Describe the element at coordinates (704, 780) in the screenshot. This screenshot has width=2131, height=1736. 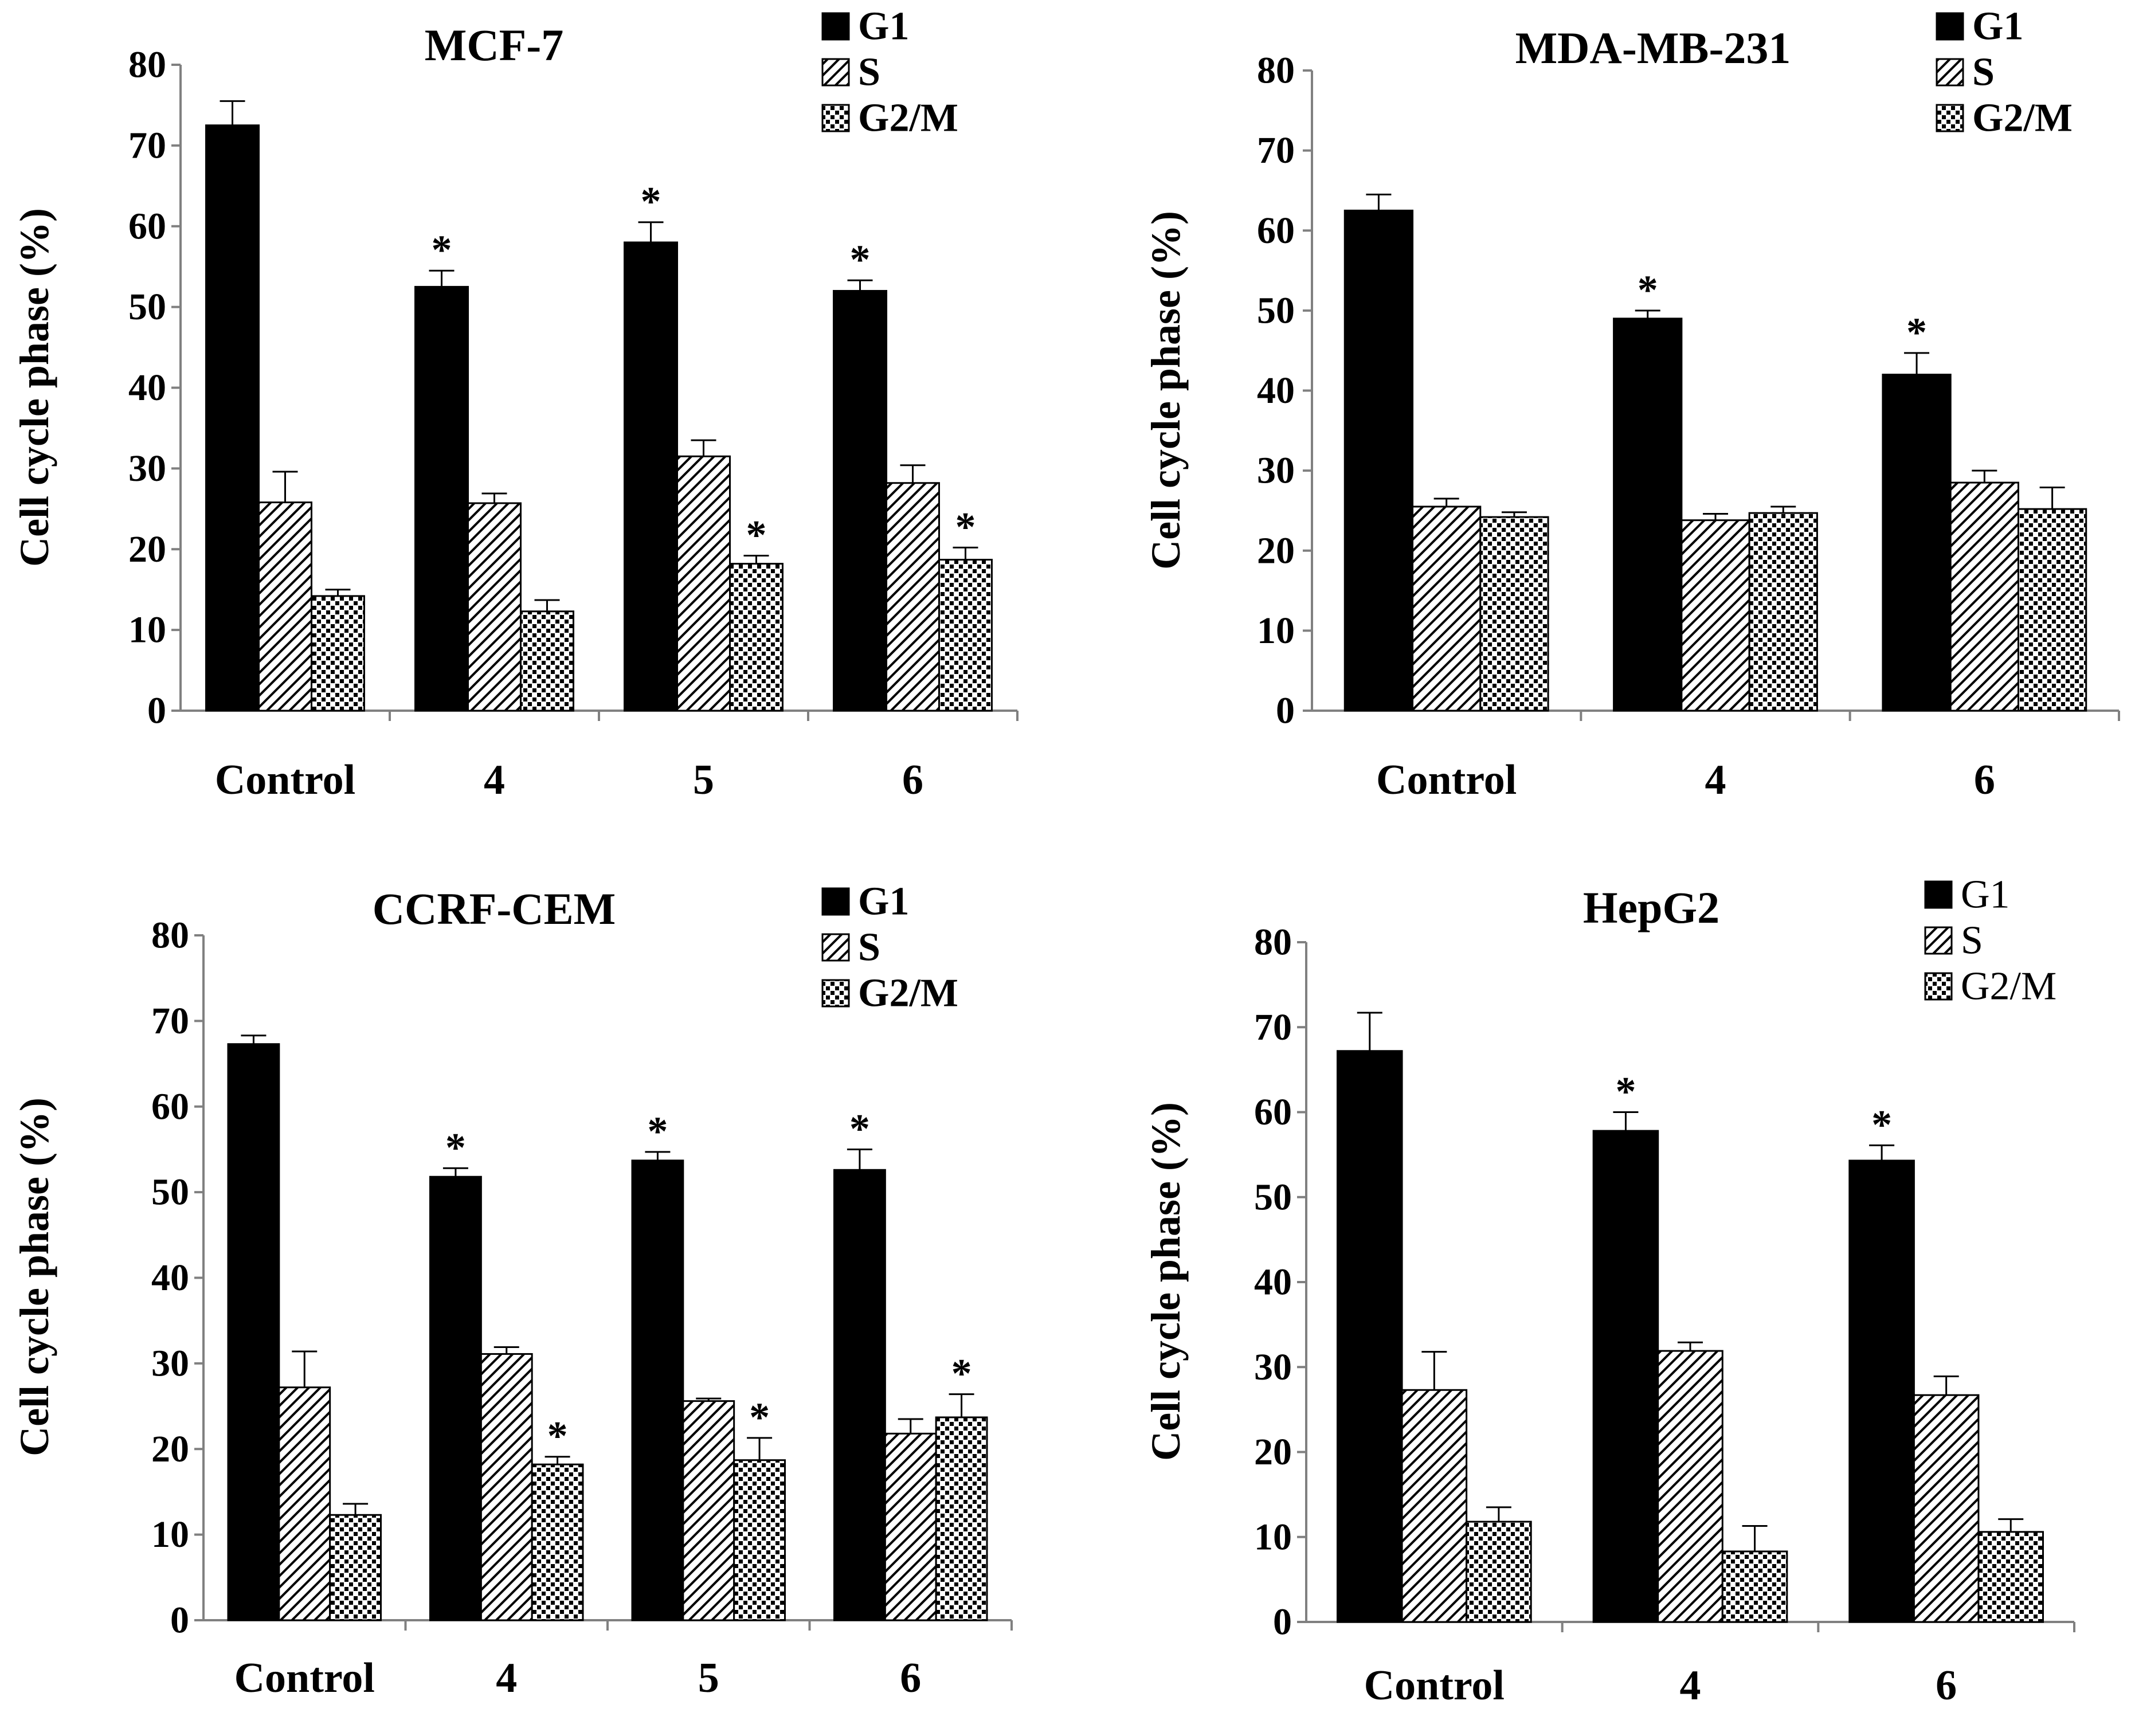
I see `x-category-label: 5` at that location.